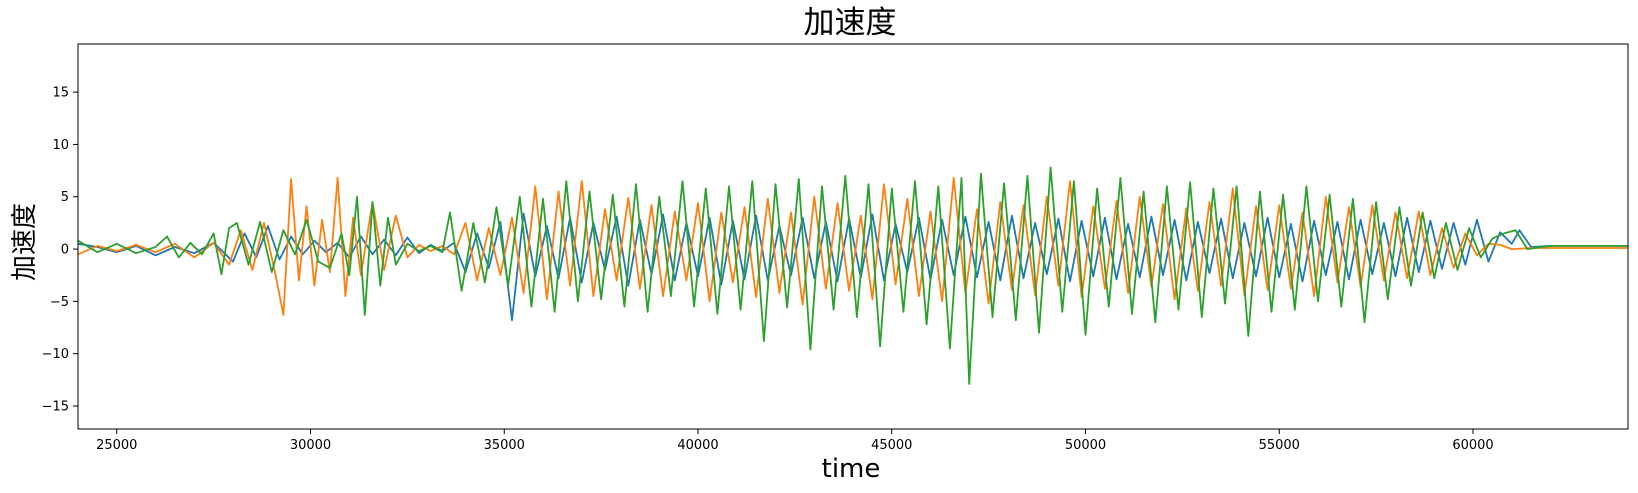 This screenshot has height=493, width=1638. I want to click on x-tick-label: 35000, so click(504, 445).